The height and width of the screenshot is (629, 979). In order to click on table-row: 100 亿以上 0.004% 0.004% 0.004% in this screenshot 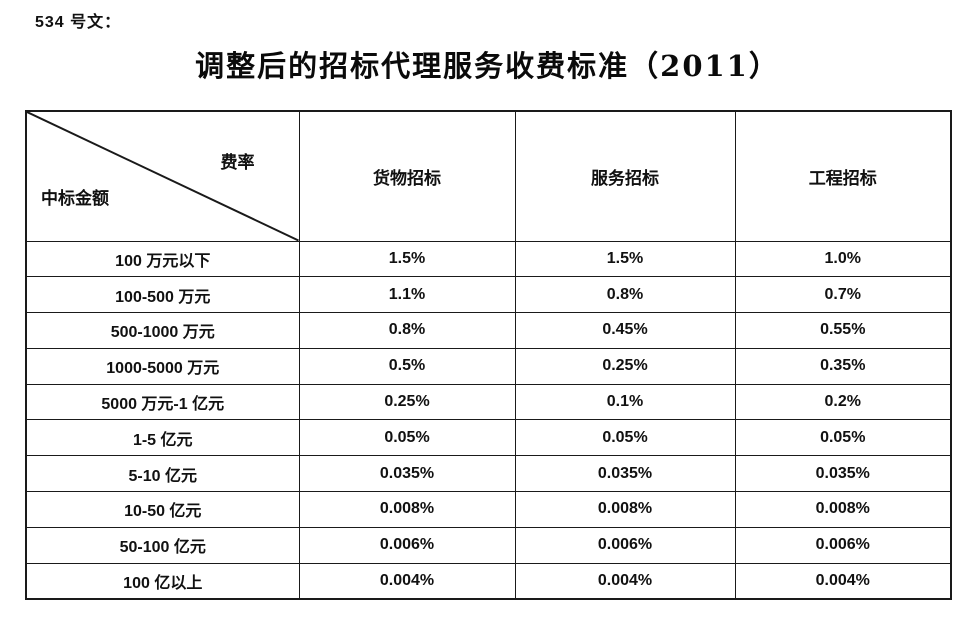, I will do `click(488, 581)`.